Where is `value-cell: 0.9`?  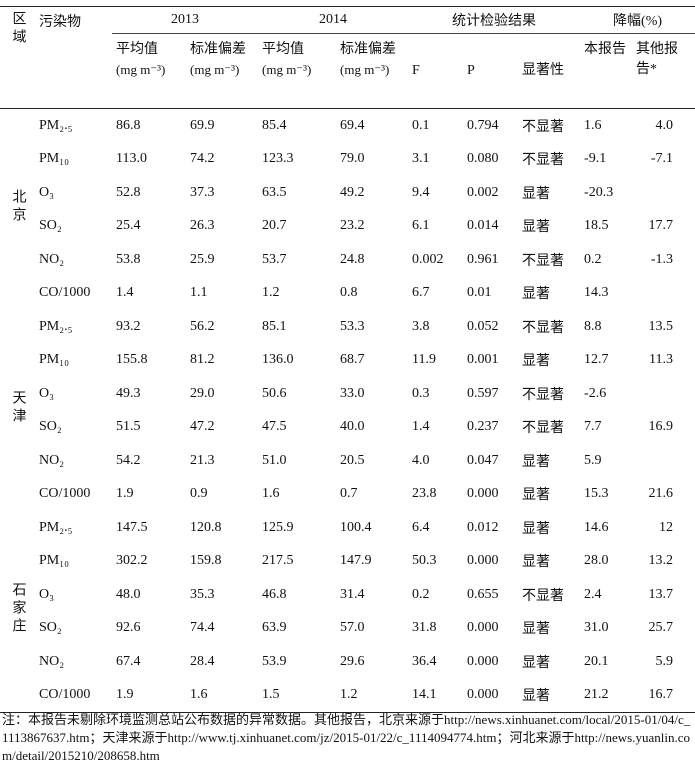 value-cell: 0.9 is located at coordinates (222, 495).